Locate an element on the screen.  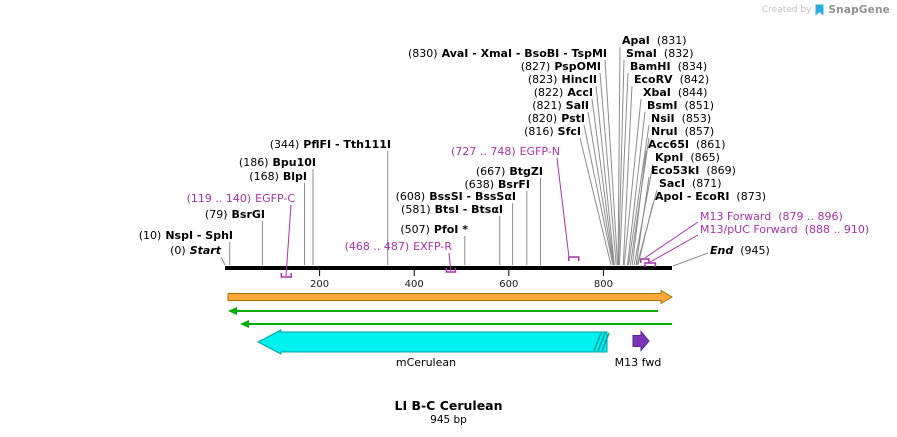
label-position: (857) is located at coordinates (699, 131).